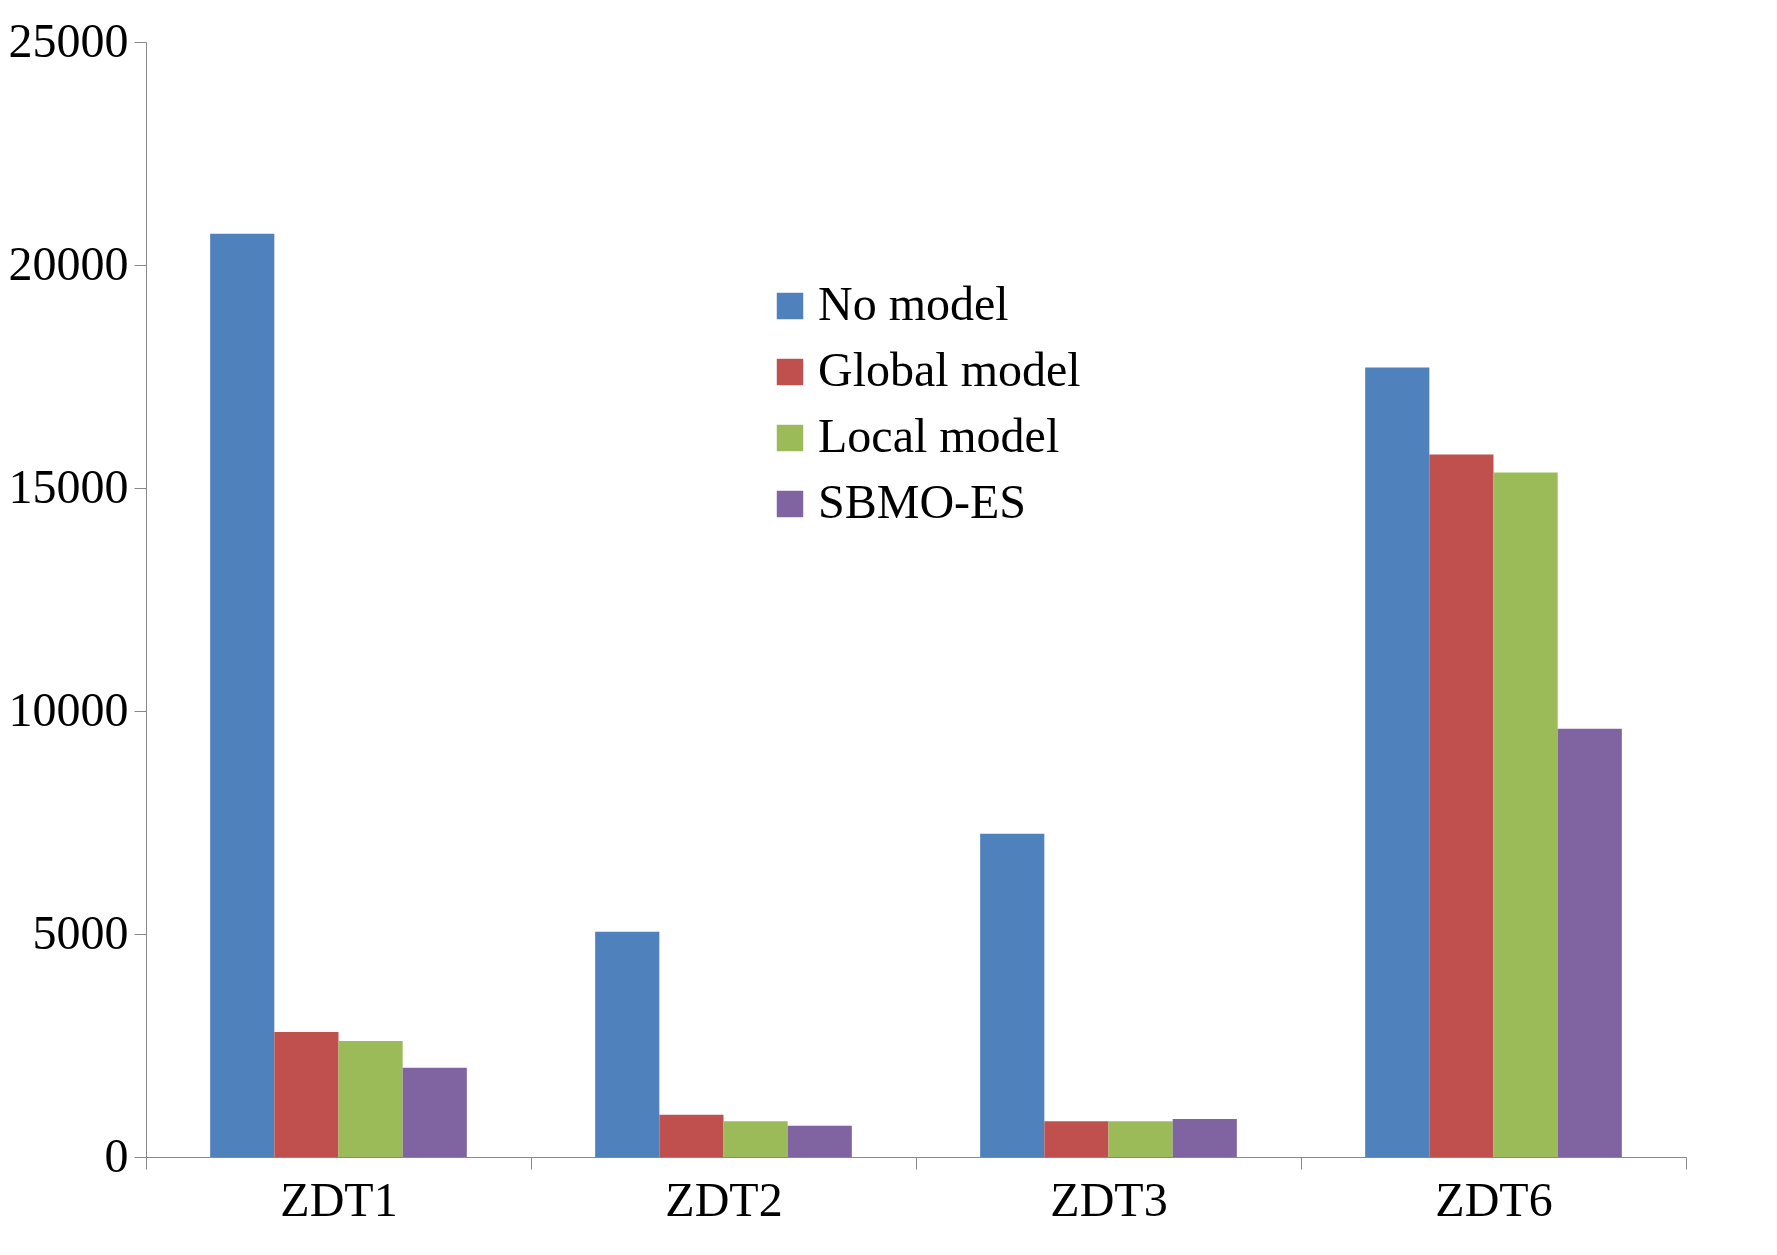 The width and height of the screenshot is (1777, 1255). Describe the element at coordinates (1109, 1199) in the screenshot. I see `x-tick-label: ZDT3` at that location.